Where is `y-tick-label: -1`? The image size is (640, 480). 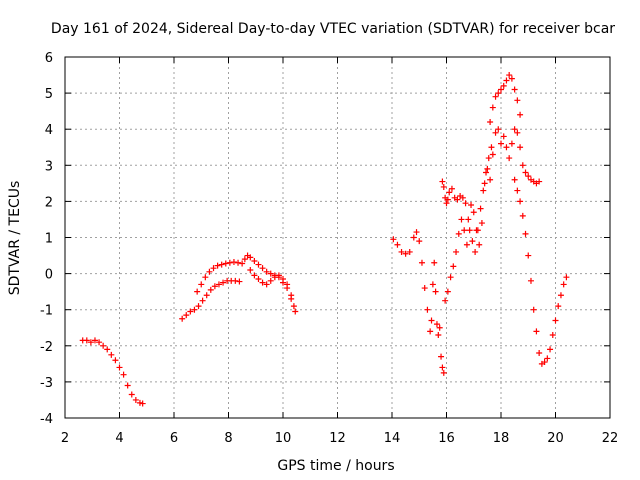 y-tick-label: -1 is located at coordinates (46, 311).